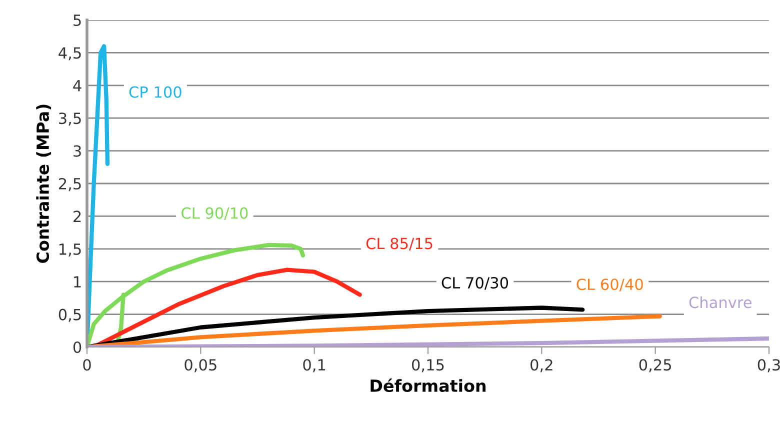 This screenshot has height=426, width=784. What do you see at coordinates (655, 365) in the screenshot?
I see `x-tick-label: 0,25` at bounding box center [655, 365].